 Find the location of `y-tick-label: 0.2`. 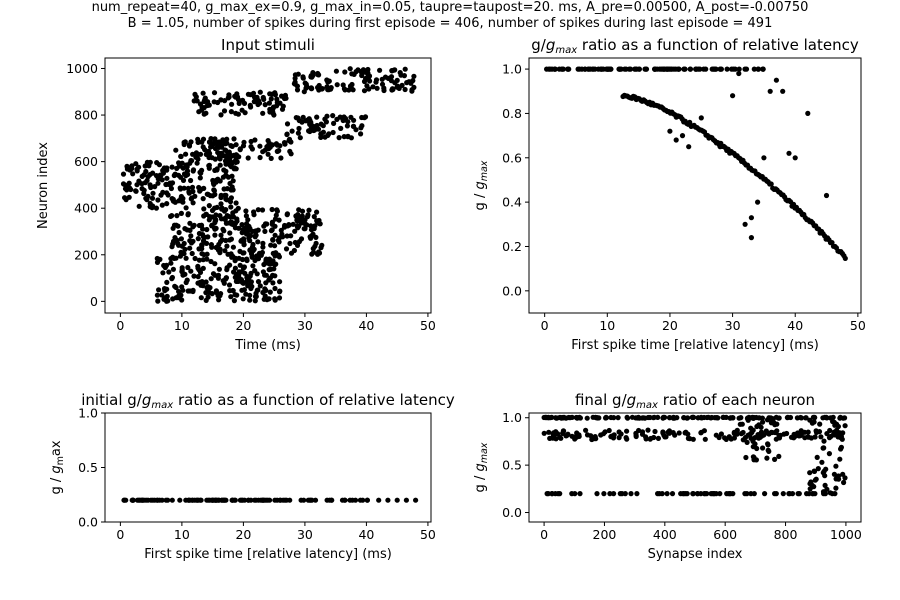

y-tick-label: 0.2 is located at coordinates (512, 246).